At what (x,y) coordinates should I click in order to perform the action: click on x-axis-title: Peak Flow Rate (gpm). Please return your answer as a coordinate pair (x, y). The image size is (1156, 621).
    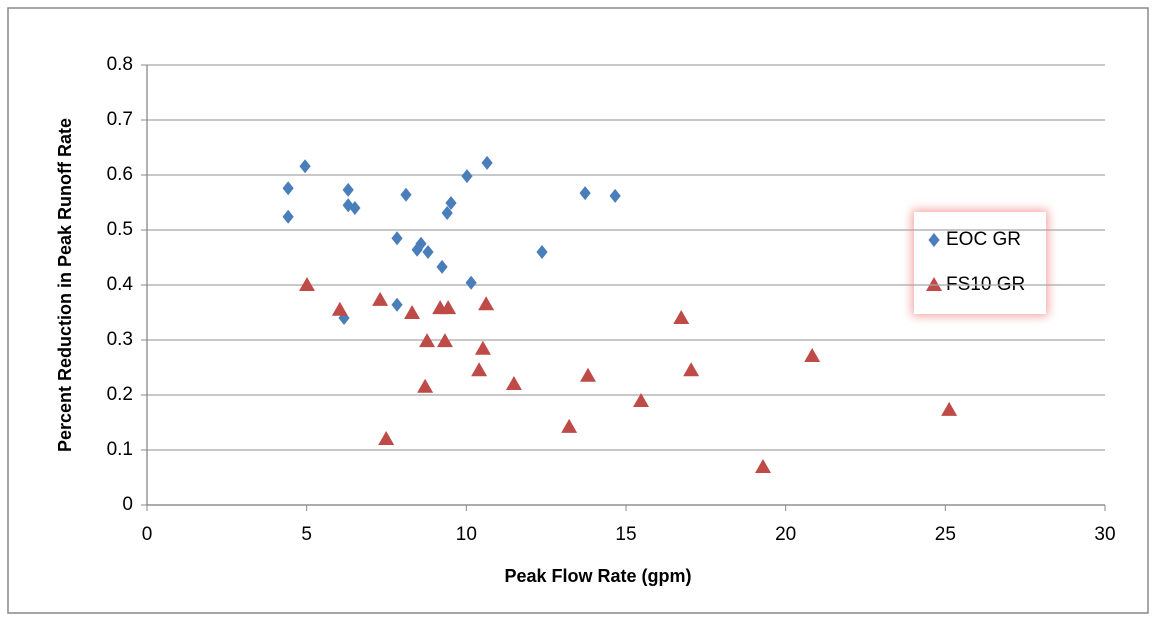
    Looking at the image, I should click on (597, 576).